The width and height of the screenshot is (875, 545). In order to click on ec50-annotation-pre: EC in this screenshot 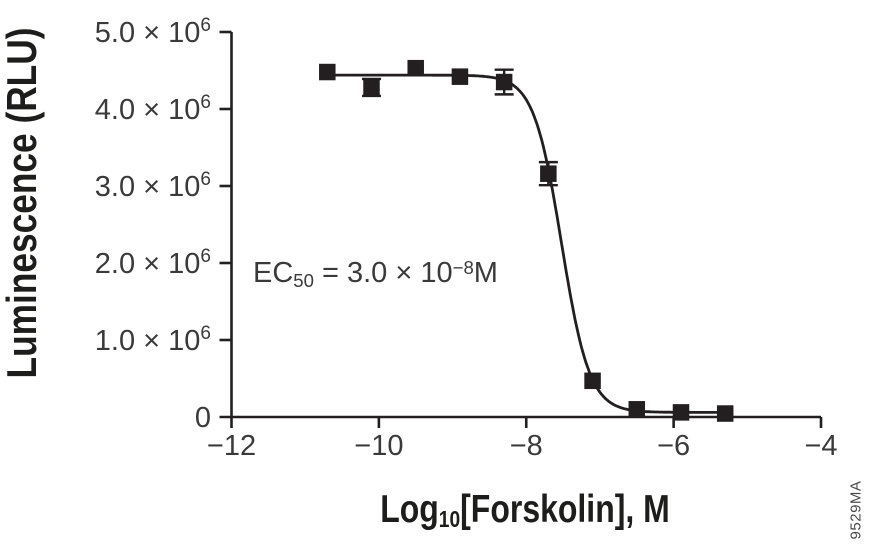, I will do `click(273, 273)`.